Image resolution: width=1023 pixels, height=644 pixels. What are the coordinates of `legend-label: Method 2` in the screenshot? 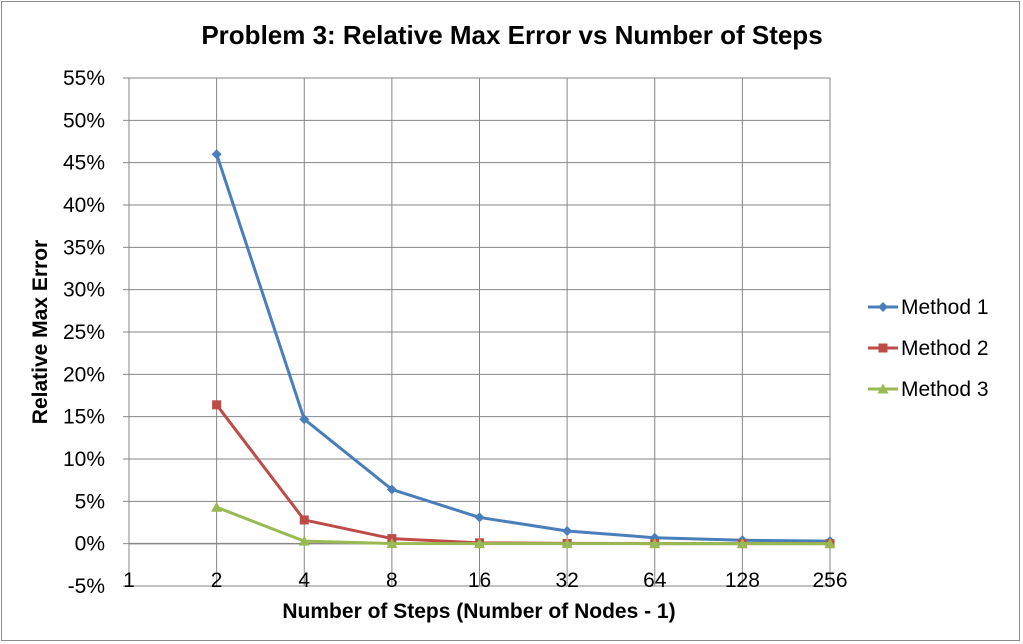 It's located at (945, 348).